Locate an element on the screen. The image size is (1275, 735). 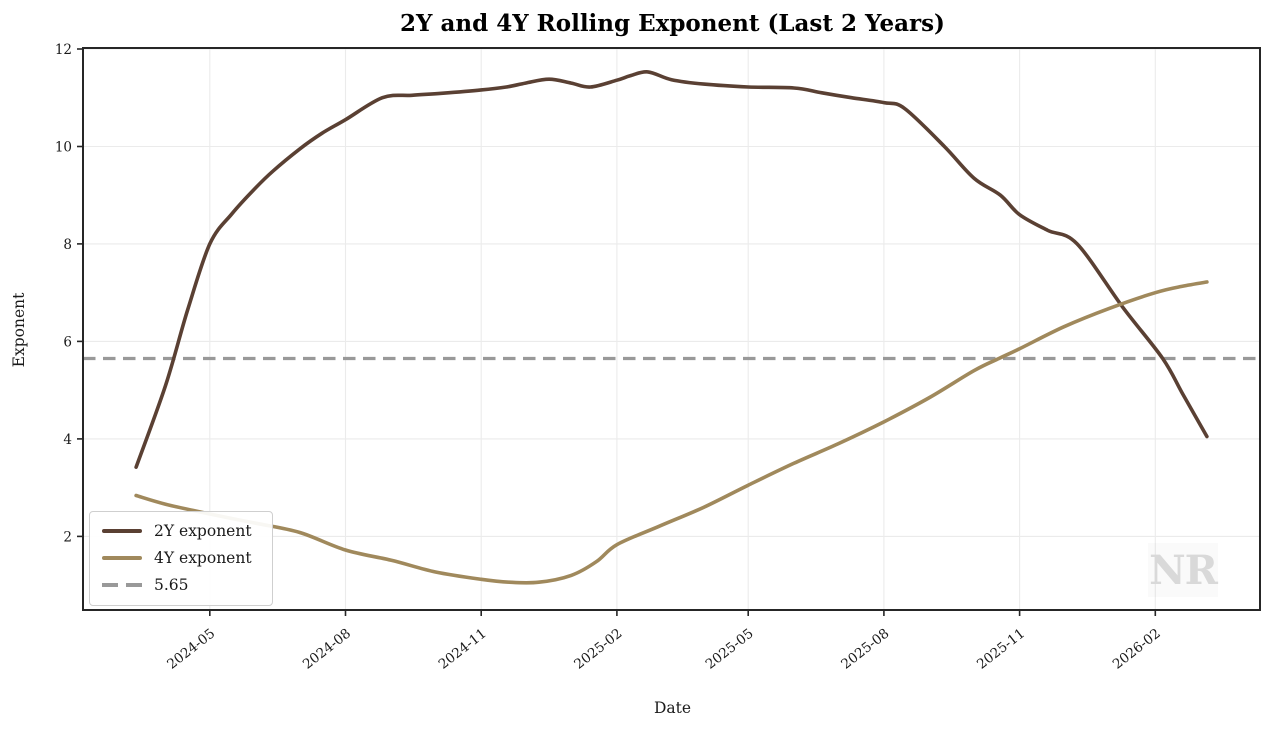
x-axis-label: Date is located at coordinates (672, 708).